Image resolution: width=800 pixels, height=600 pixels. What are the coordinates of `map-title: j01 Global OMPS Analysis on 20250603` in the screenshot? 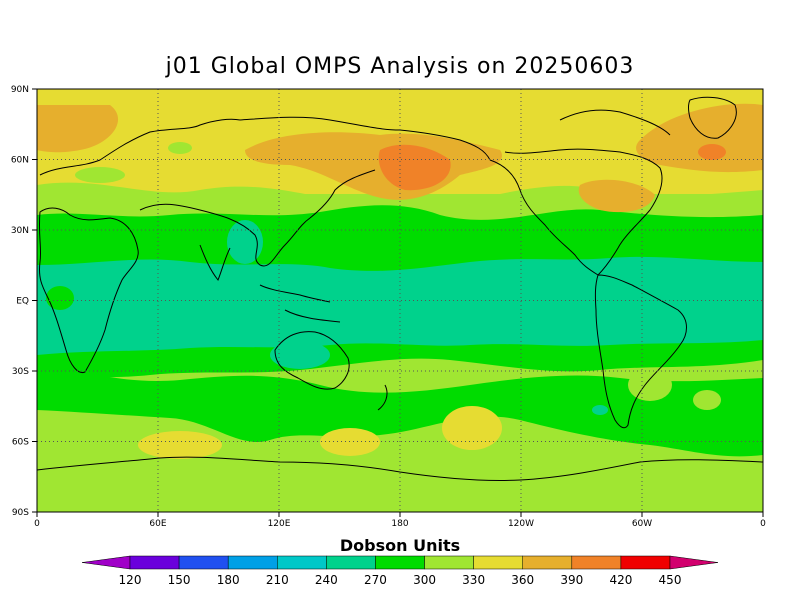 It's located at (400, 66).